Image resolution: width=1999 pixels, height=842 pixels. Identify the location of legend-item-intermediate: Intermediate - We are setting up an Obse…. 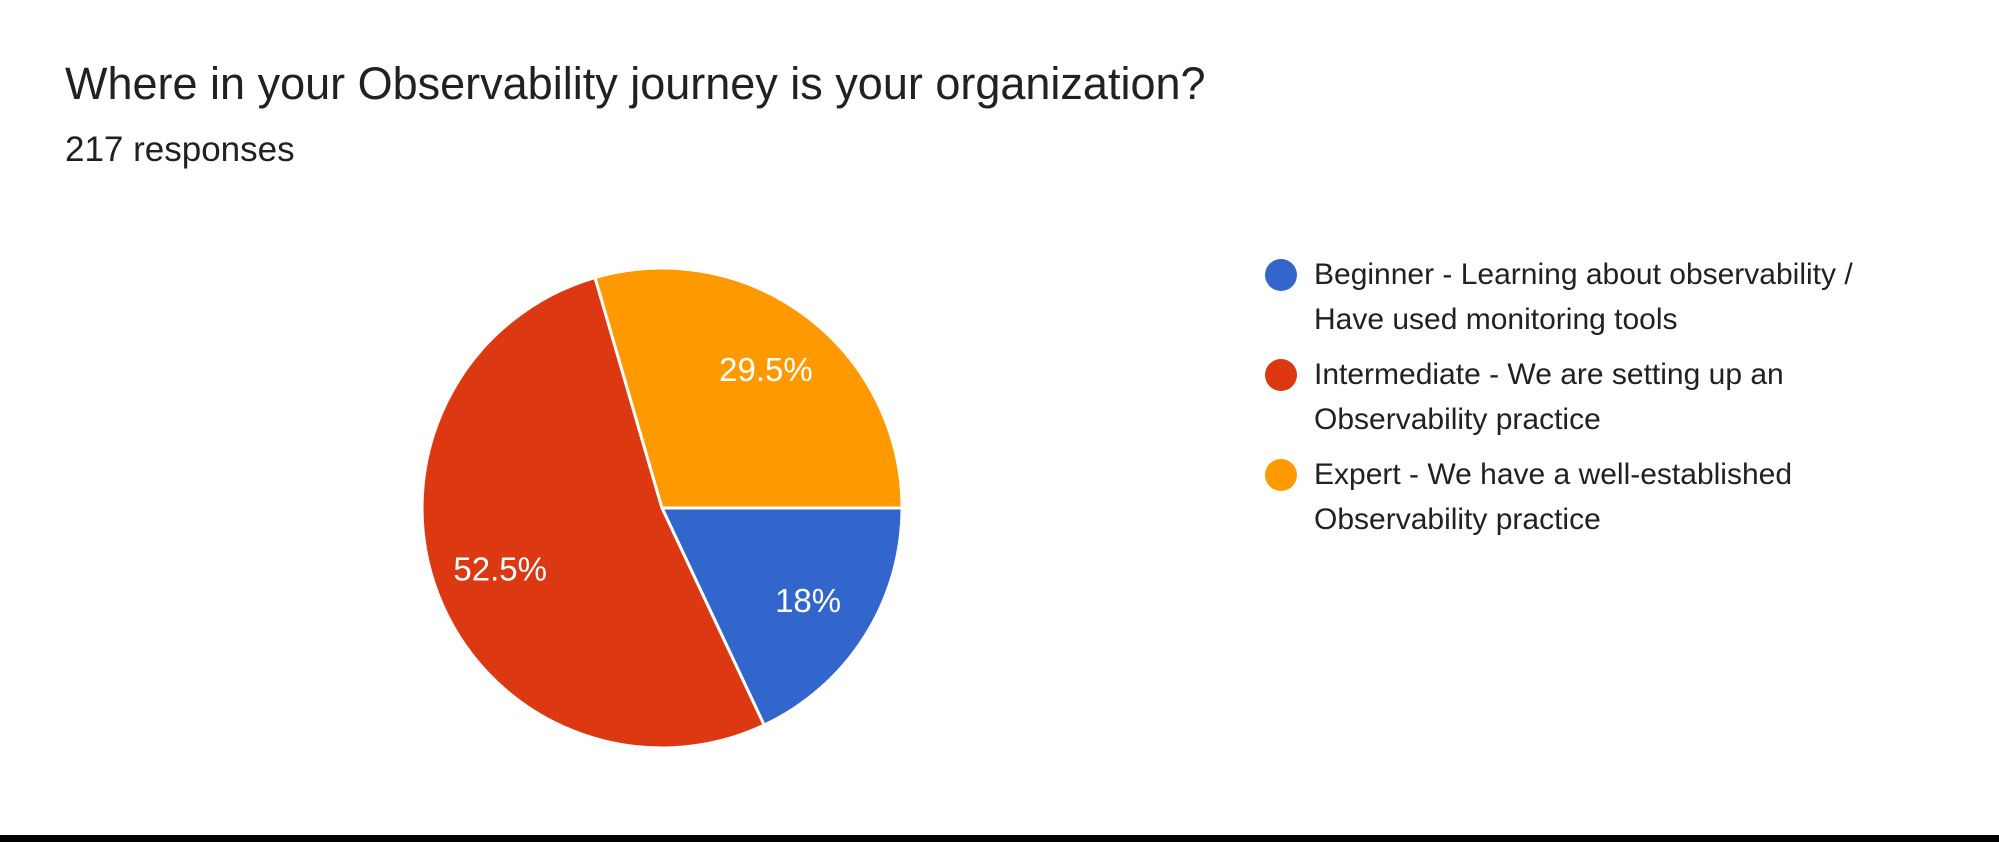
(1559, 397).